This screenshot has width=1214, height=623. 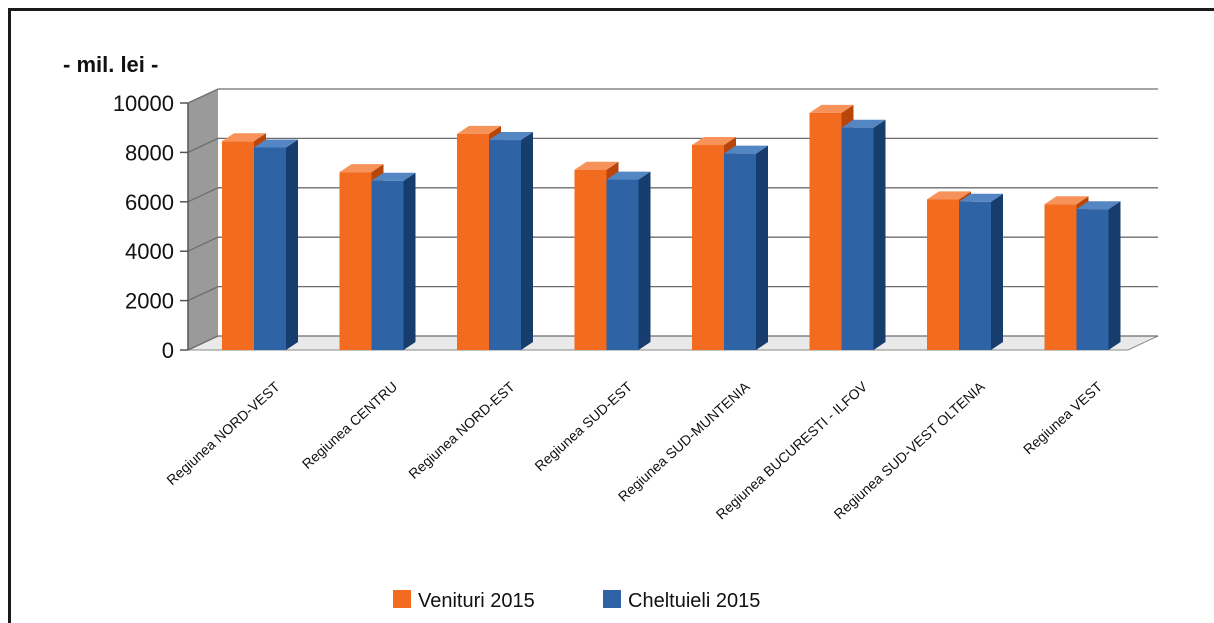 What do you see at coordinates (349, 425) in the screenshot?
I see `x-tick-label: Regiunea CENTRU` at bounding box center [349, 425].